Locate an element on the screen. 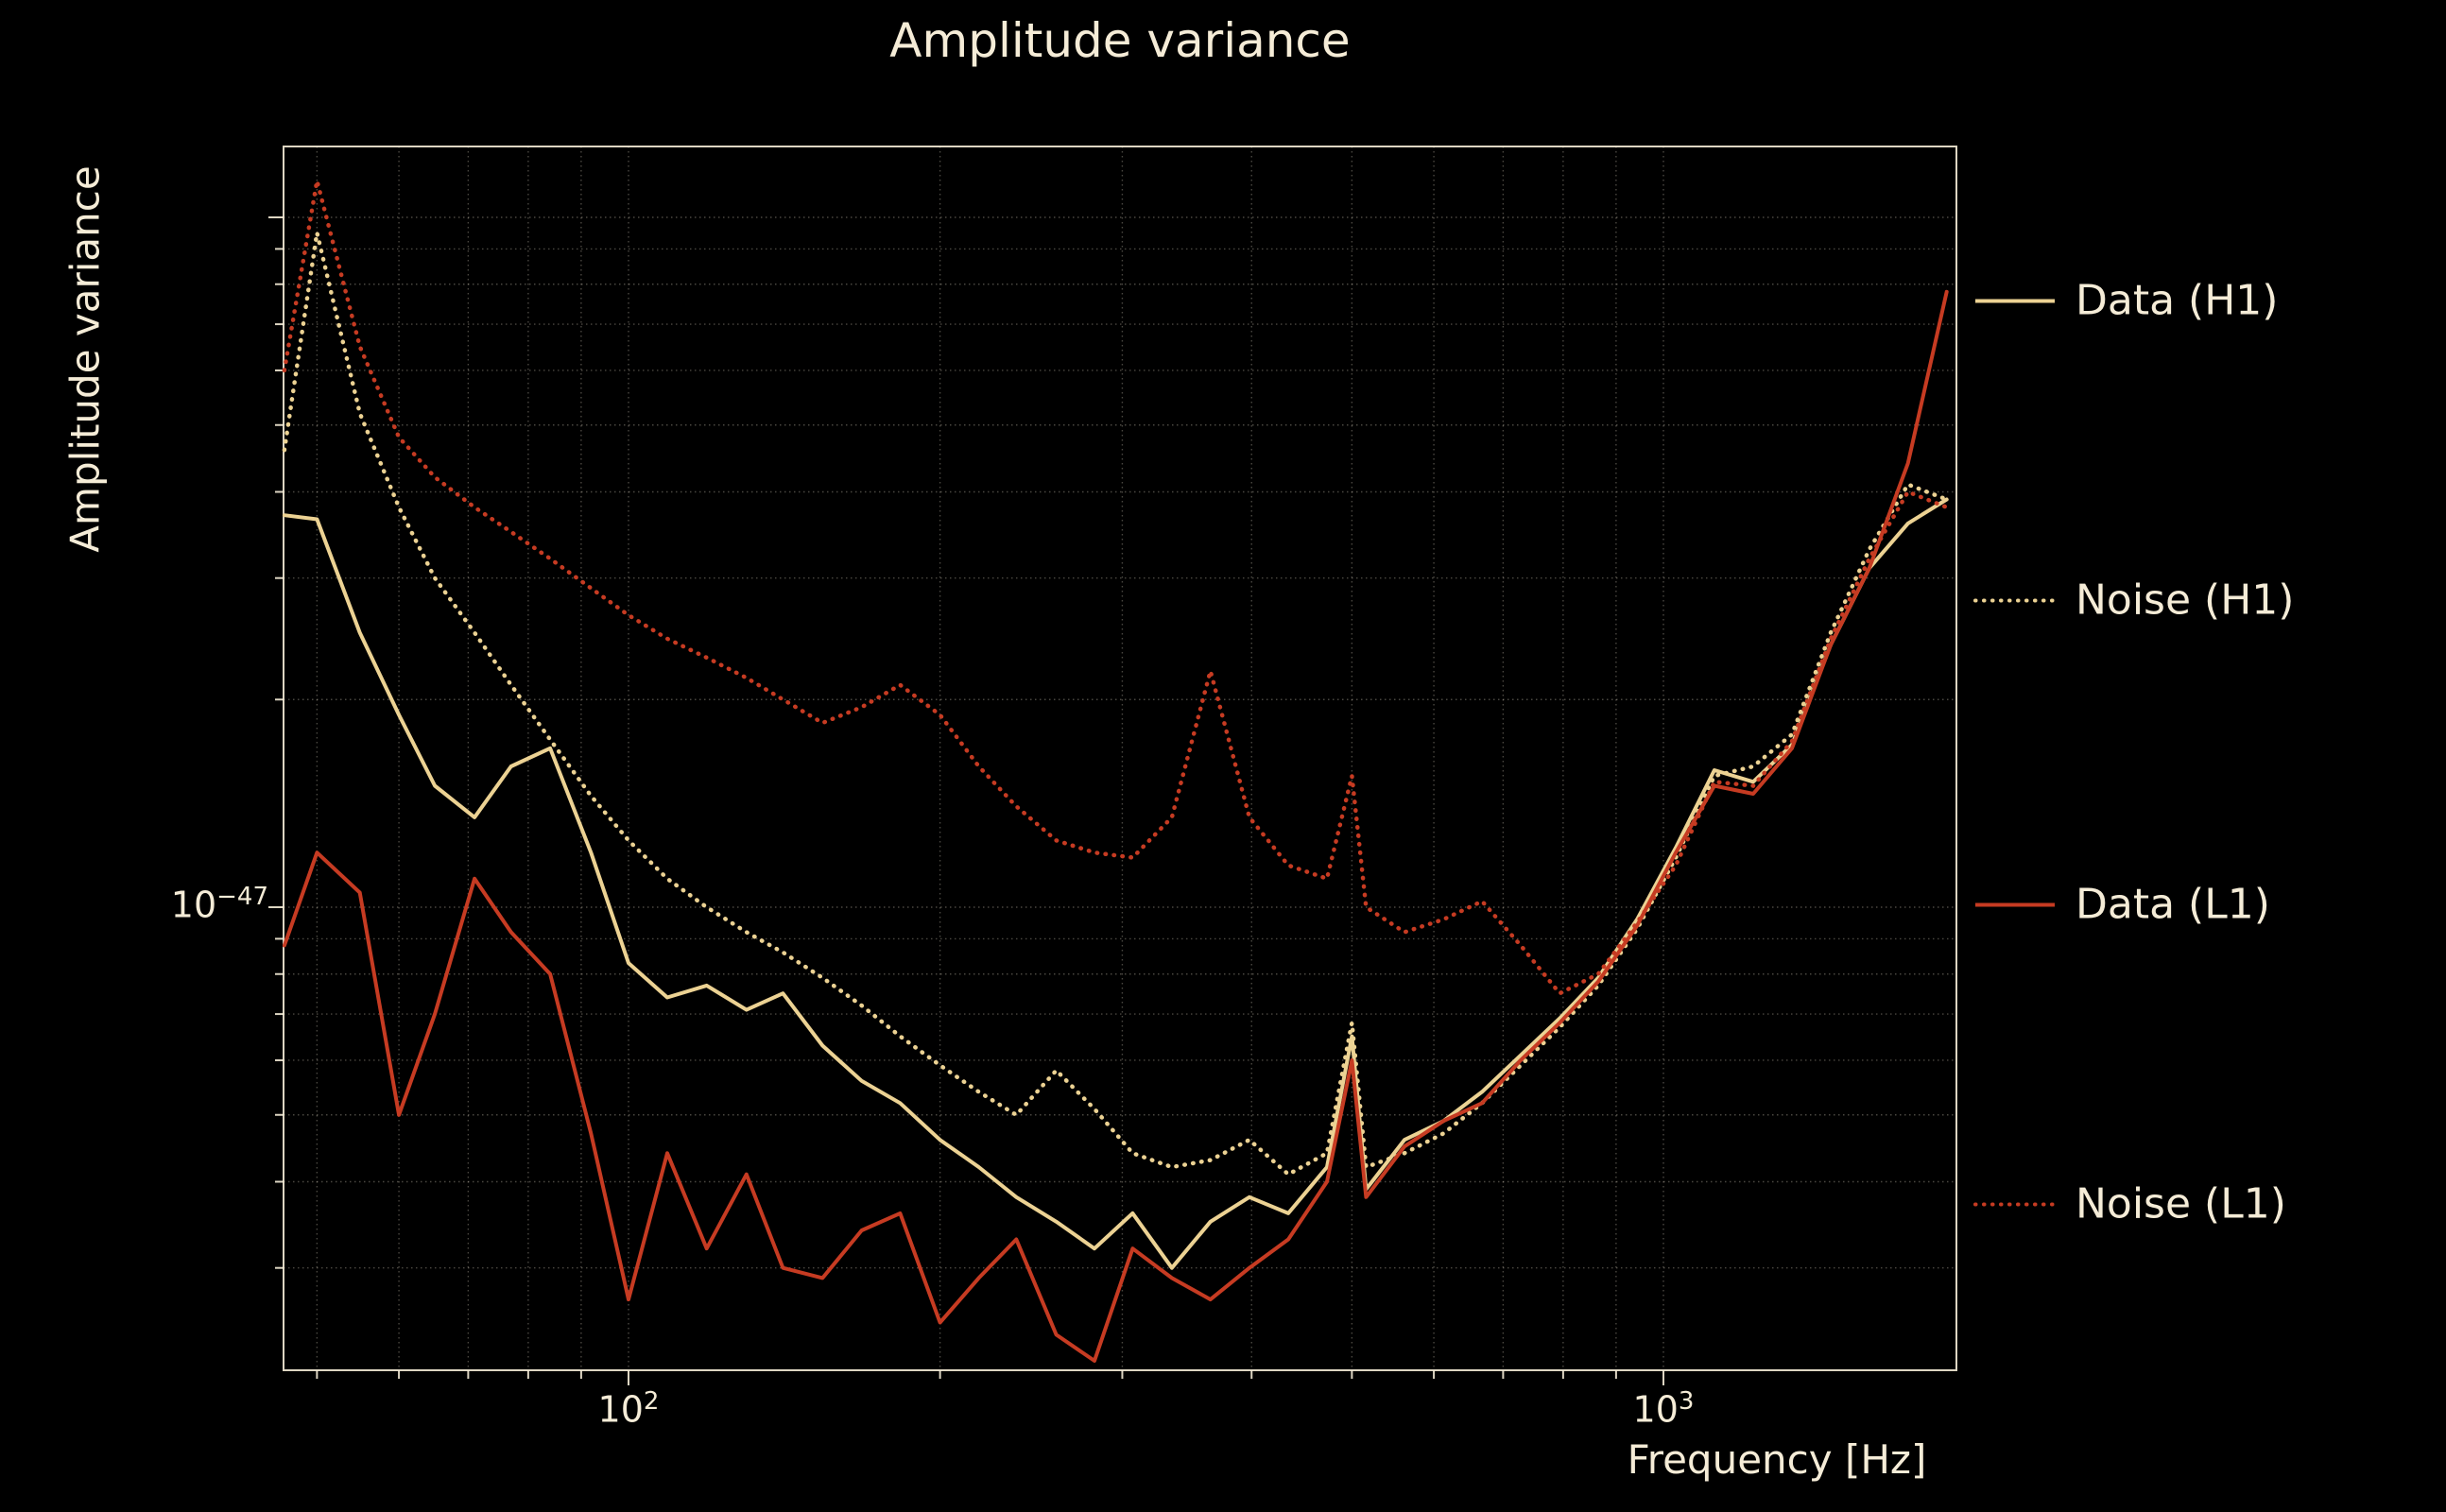 The image size is (2446, 1512). legend-entry-data-h1: Data (H1) is located at coordinates (2125, 301).